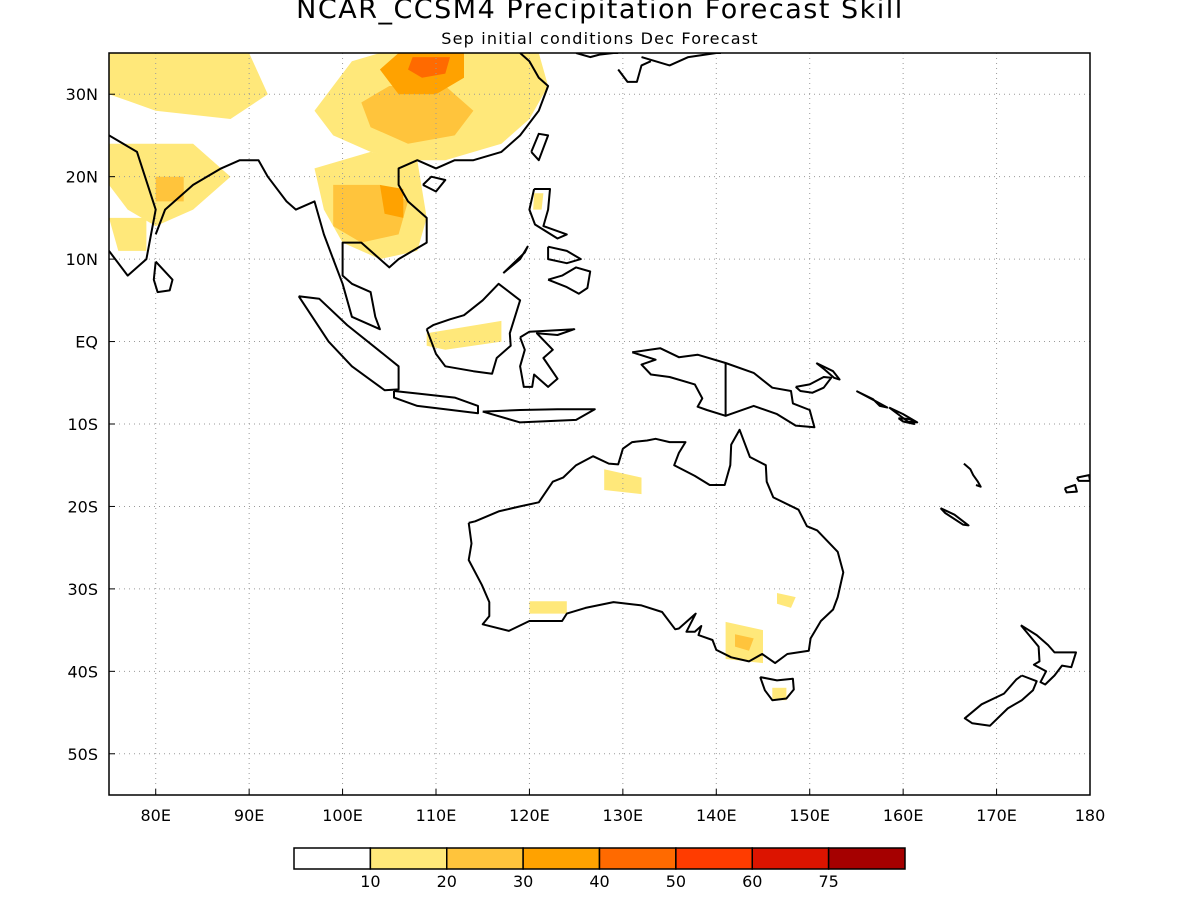 The width and height of the screenshot is (1200, 900). I want to click on coastline-australia, so click(656, 546).